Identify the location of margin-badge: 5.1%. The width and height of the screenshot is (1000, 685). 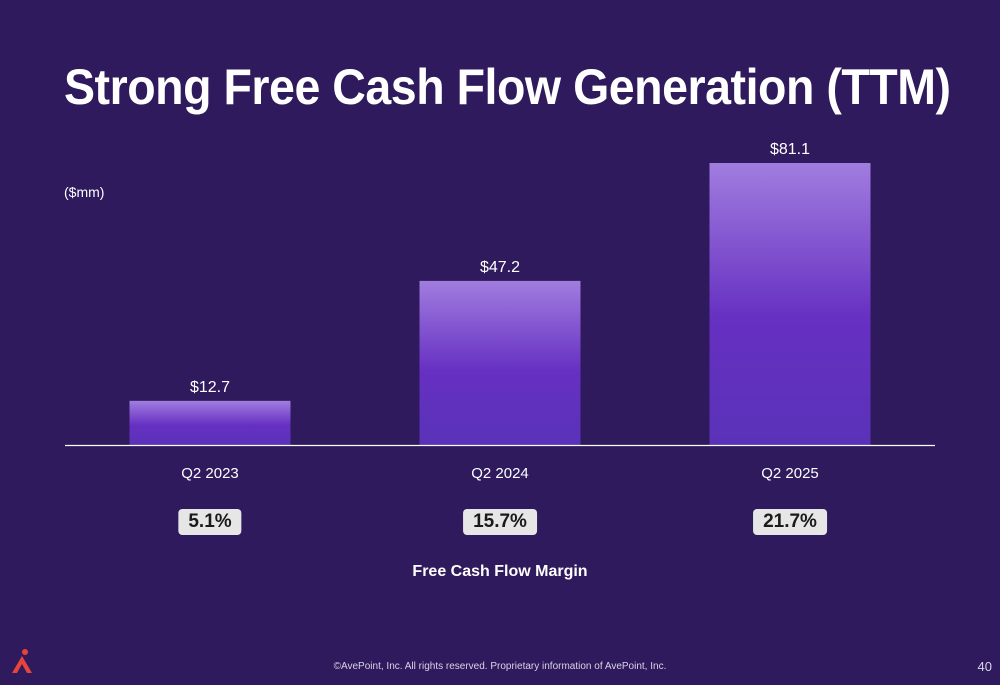
(210, 522).